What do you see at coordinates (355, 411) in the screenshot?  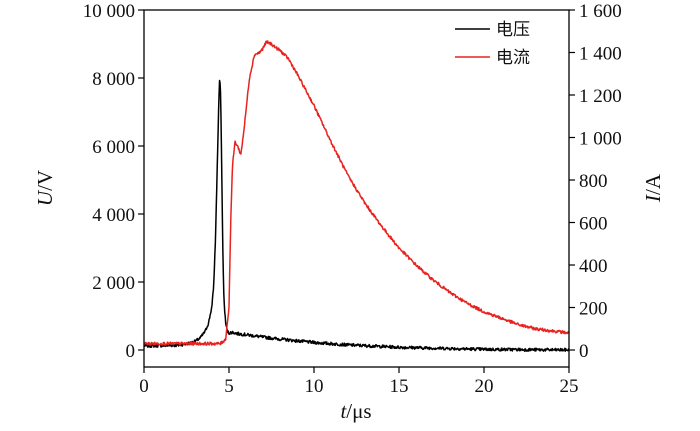 I see `x-axis-title: t/μs` at bounding box center [355, 411].